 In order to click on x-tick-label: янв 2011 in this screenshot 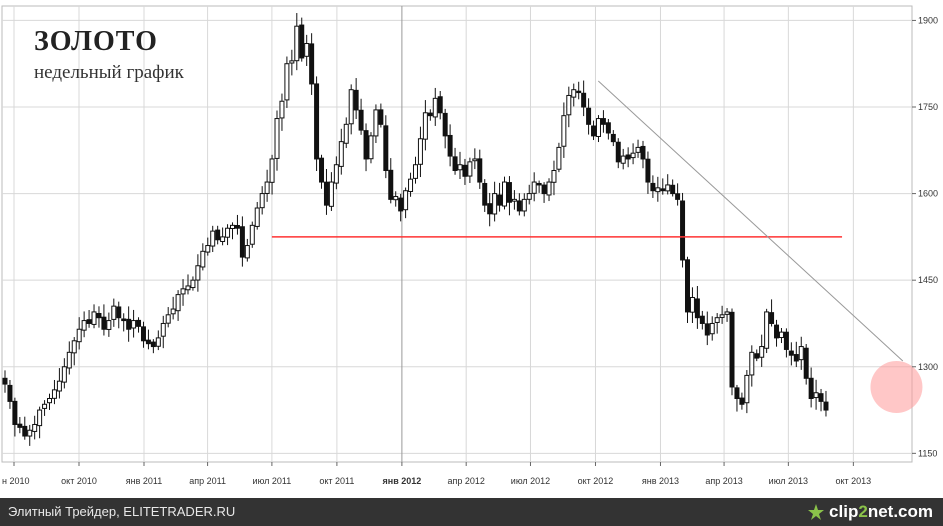, I will do `click(144, 481)`.